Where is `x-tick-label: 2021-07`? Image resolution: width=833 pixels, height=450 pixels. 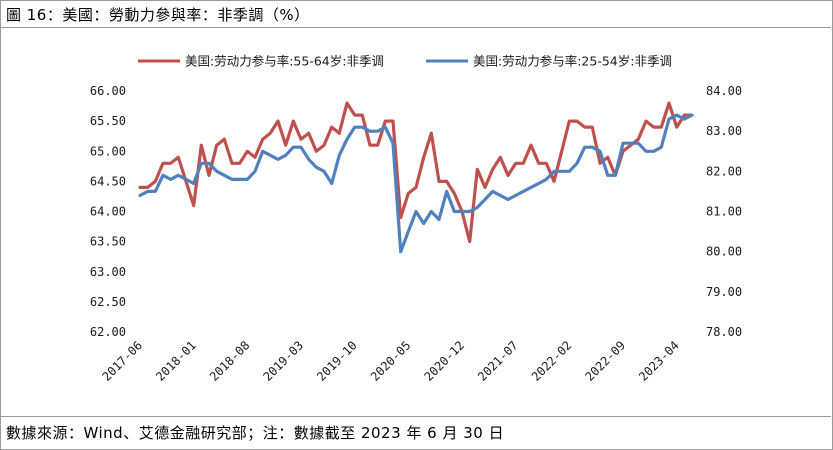 x-tick-label: 2021-07 is located at coordinates (498, 361).